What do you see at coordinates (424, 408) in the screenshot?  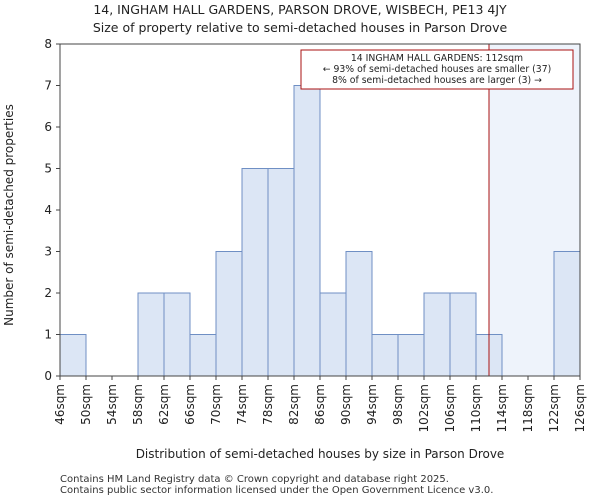 I see `x-tick-label: 102sqm` at bounding box center [424, 408].